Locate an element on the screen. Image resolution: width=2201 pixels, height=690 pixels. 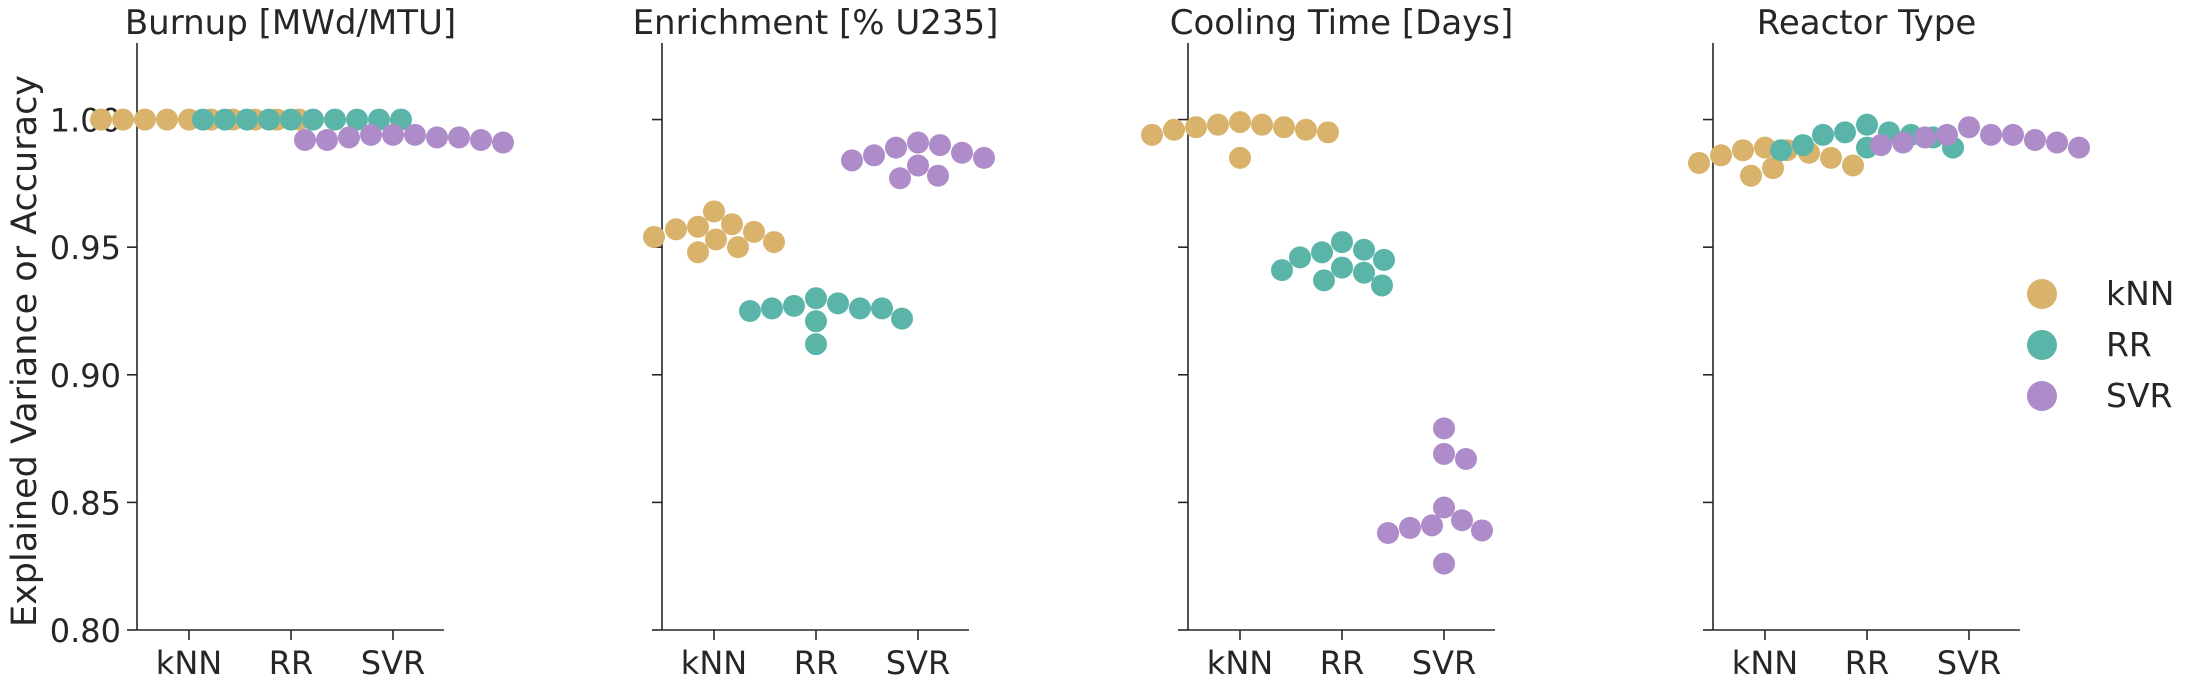
legend-label: kNN is located at coordinates (2140, 293).